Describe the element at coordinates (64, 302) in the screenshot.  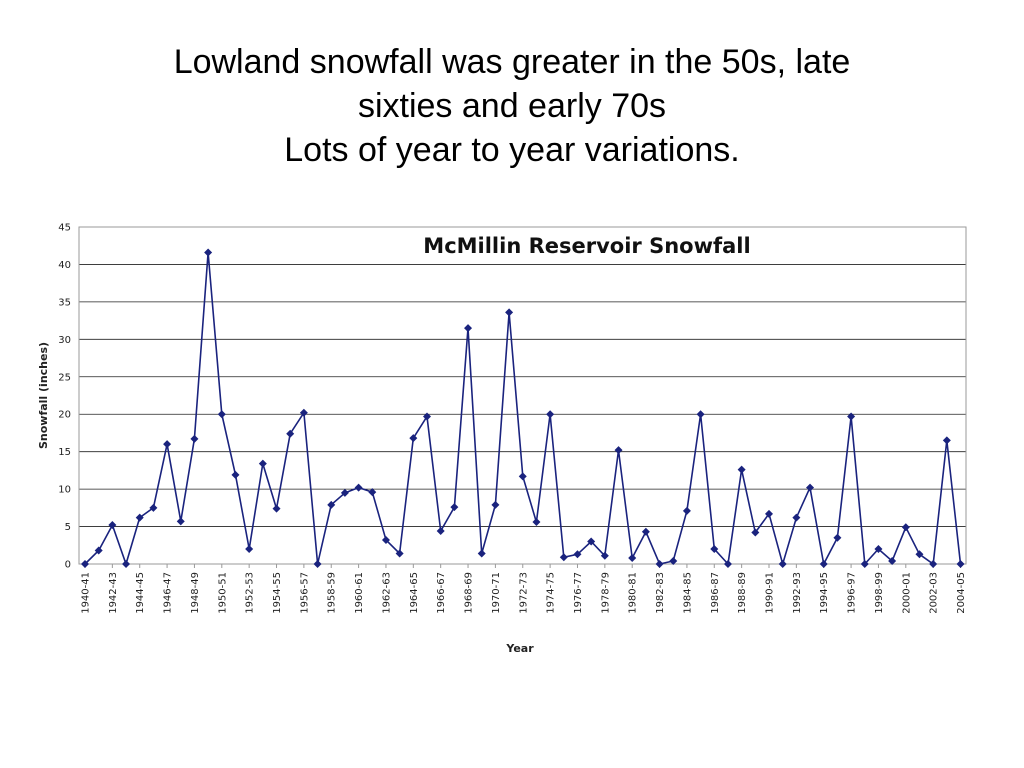
I see `y-tick-label: 35` at that location.